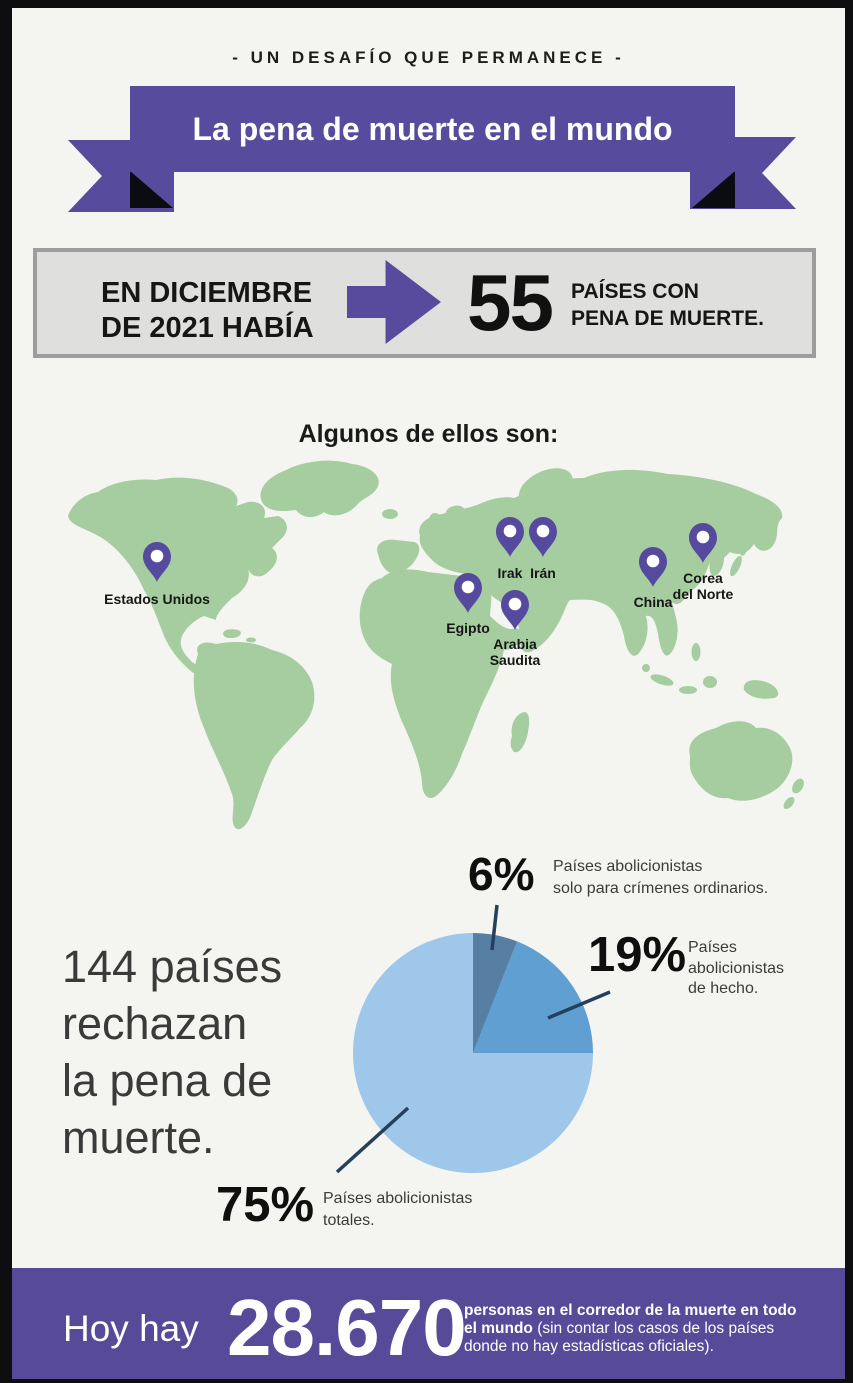 The width and height of the screenshot is (853, 1383). Describe the element at coordinates (510, 573) in the screenshot. I see `pin-label-irak: Irak` at that location.